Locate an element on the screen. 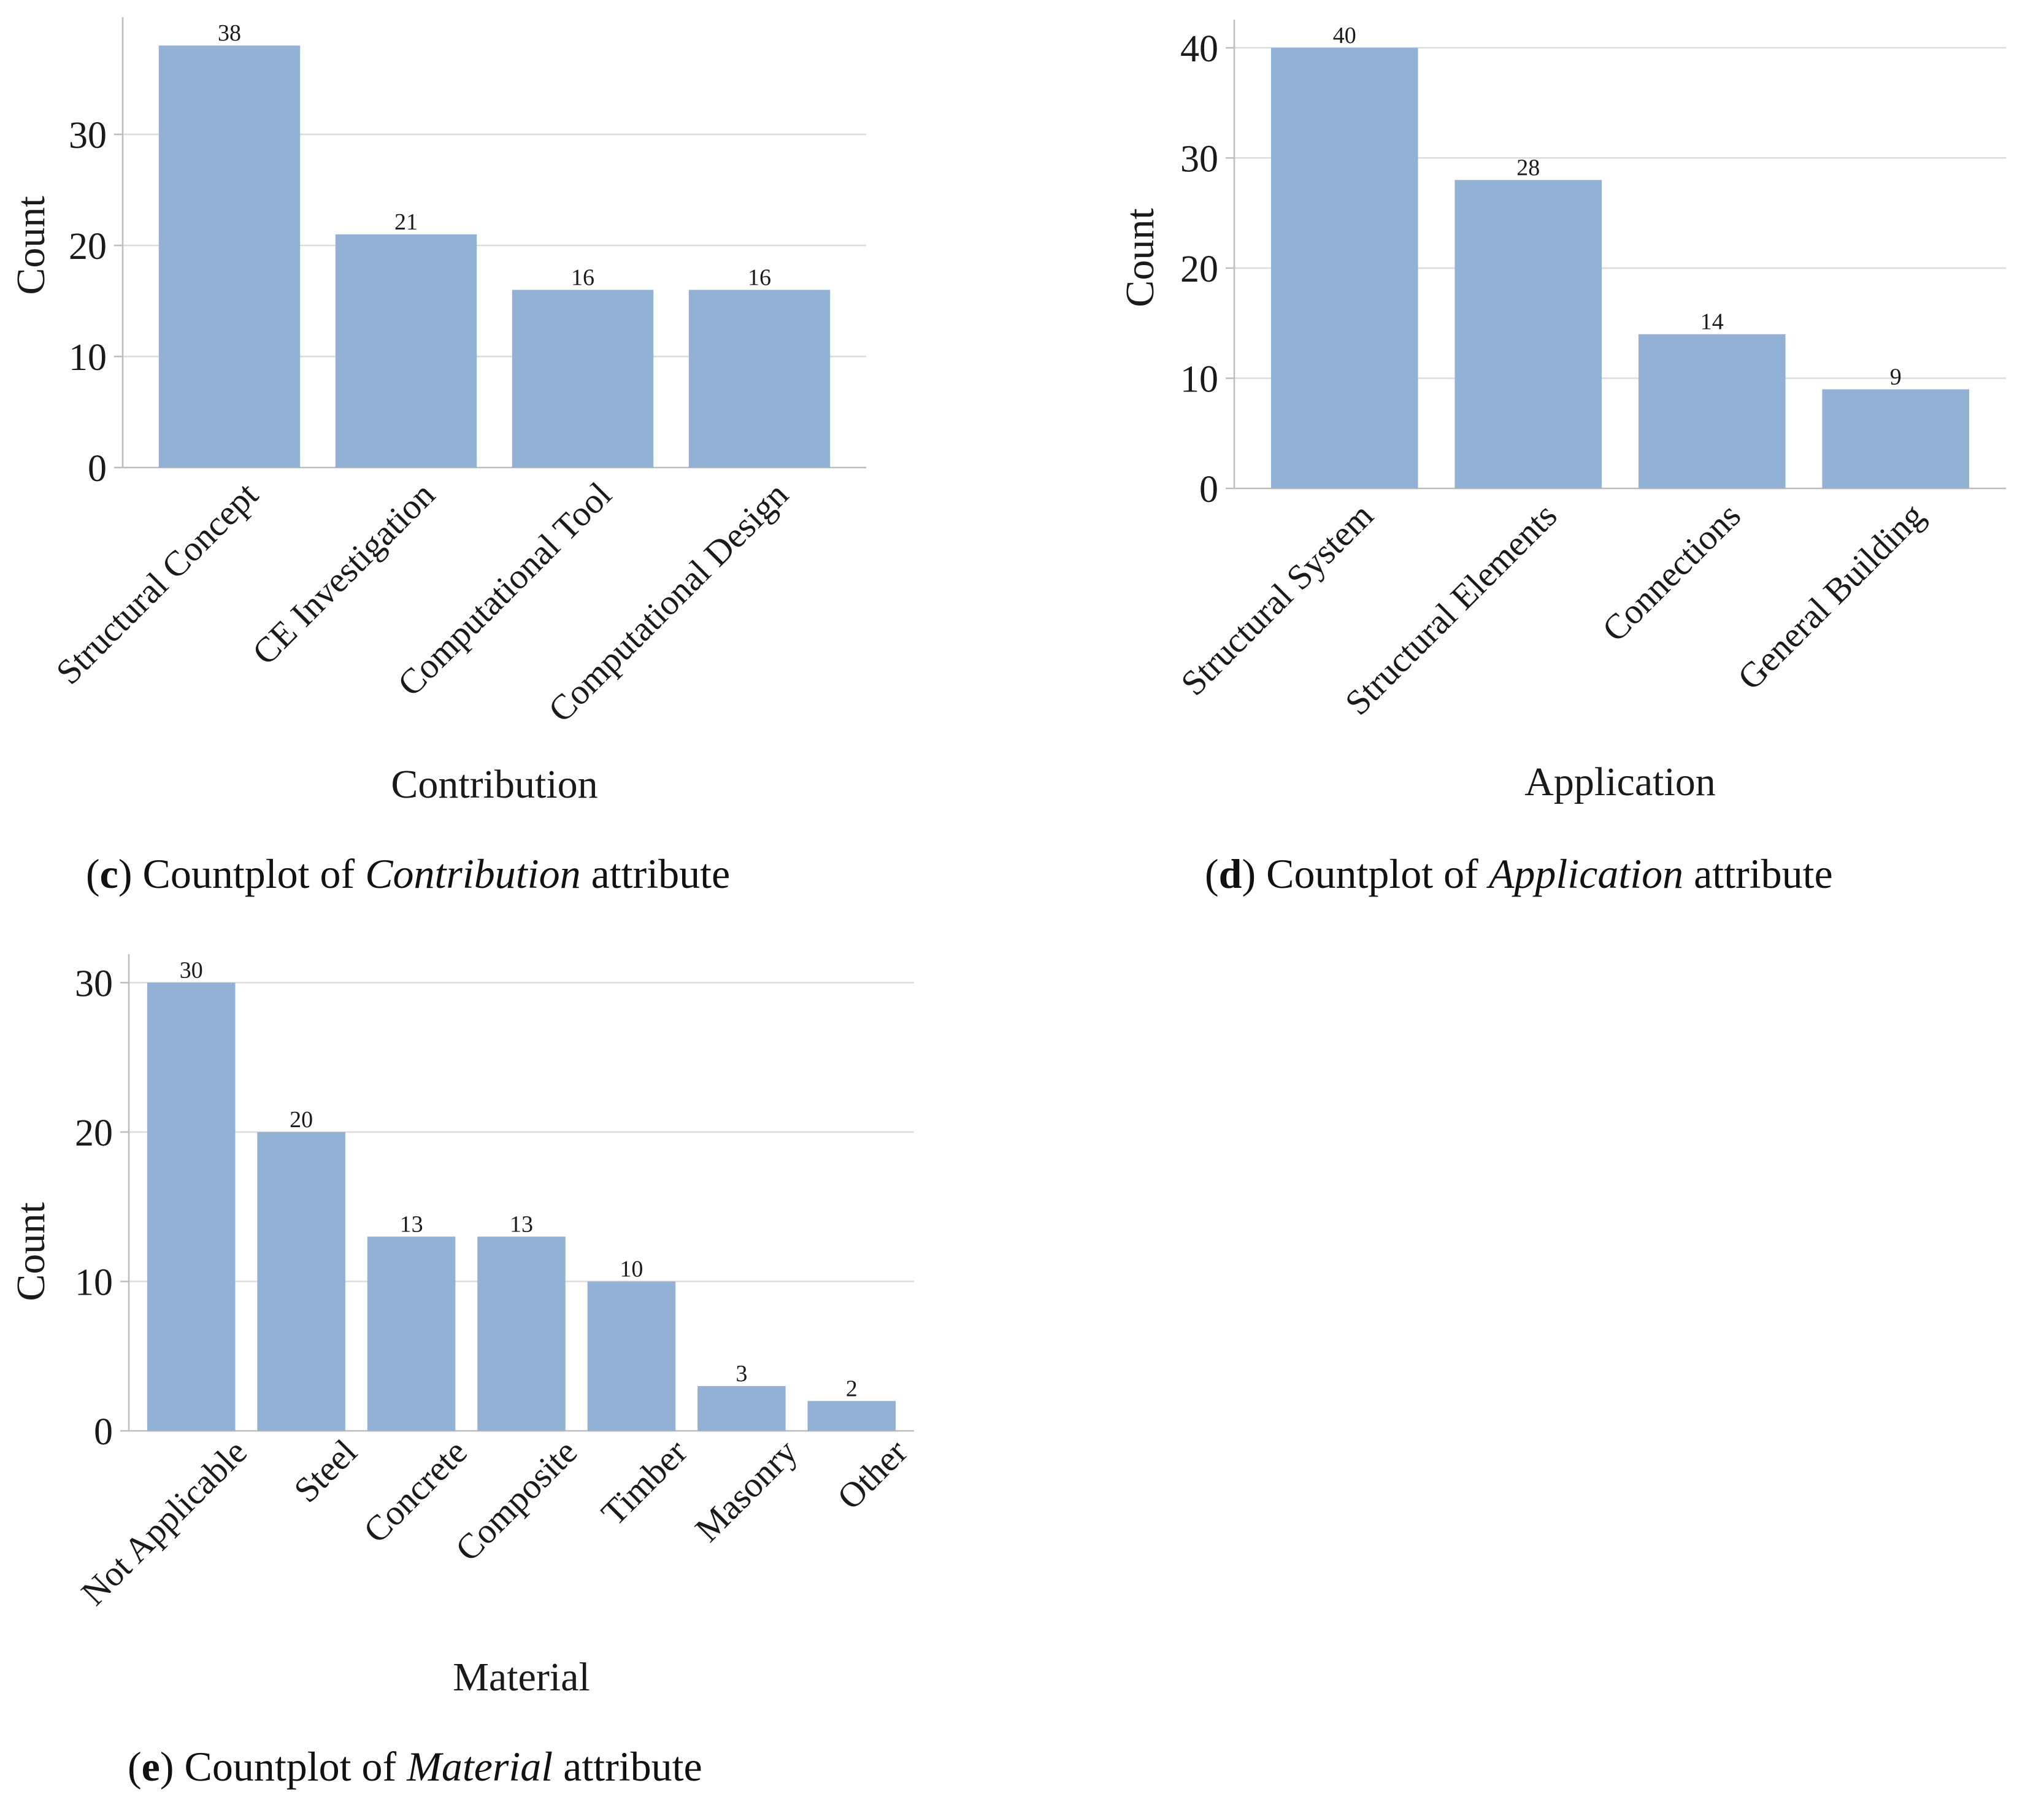 This screenshot has width=2044, height=1799. bar-connections is located at coordinates (1712, 411).